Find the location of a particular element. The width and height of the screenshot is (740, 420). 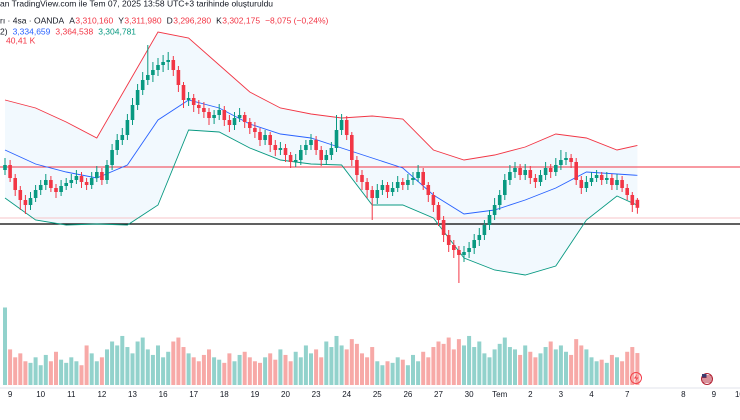

x-tick-label: 7 is located at coordinates (627, 394).